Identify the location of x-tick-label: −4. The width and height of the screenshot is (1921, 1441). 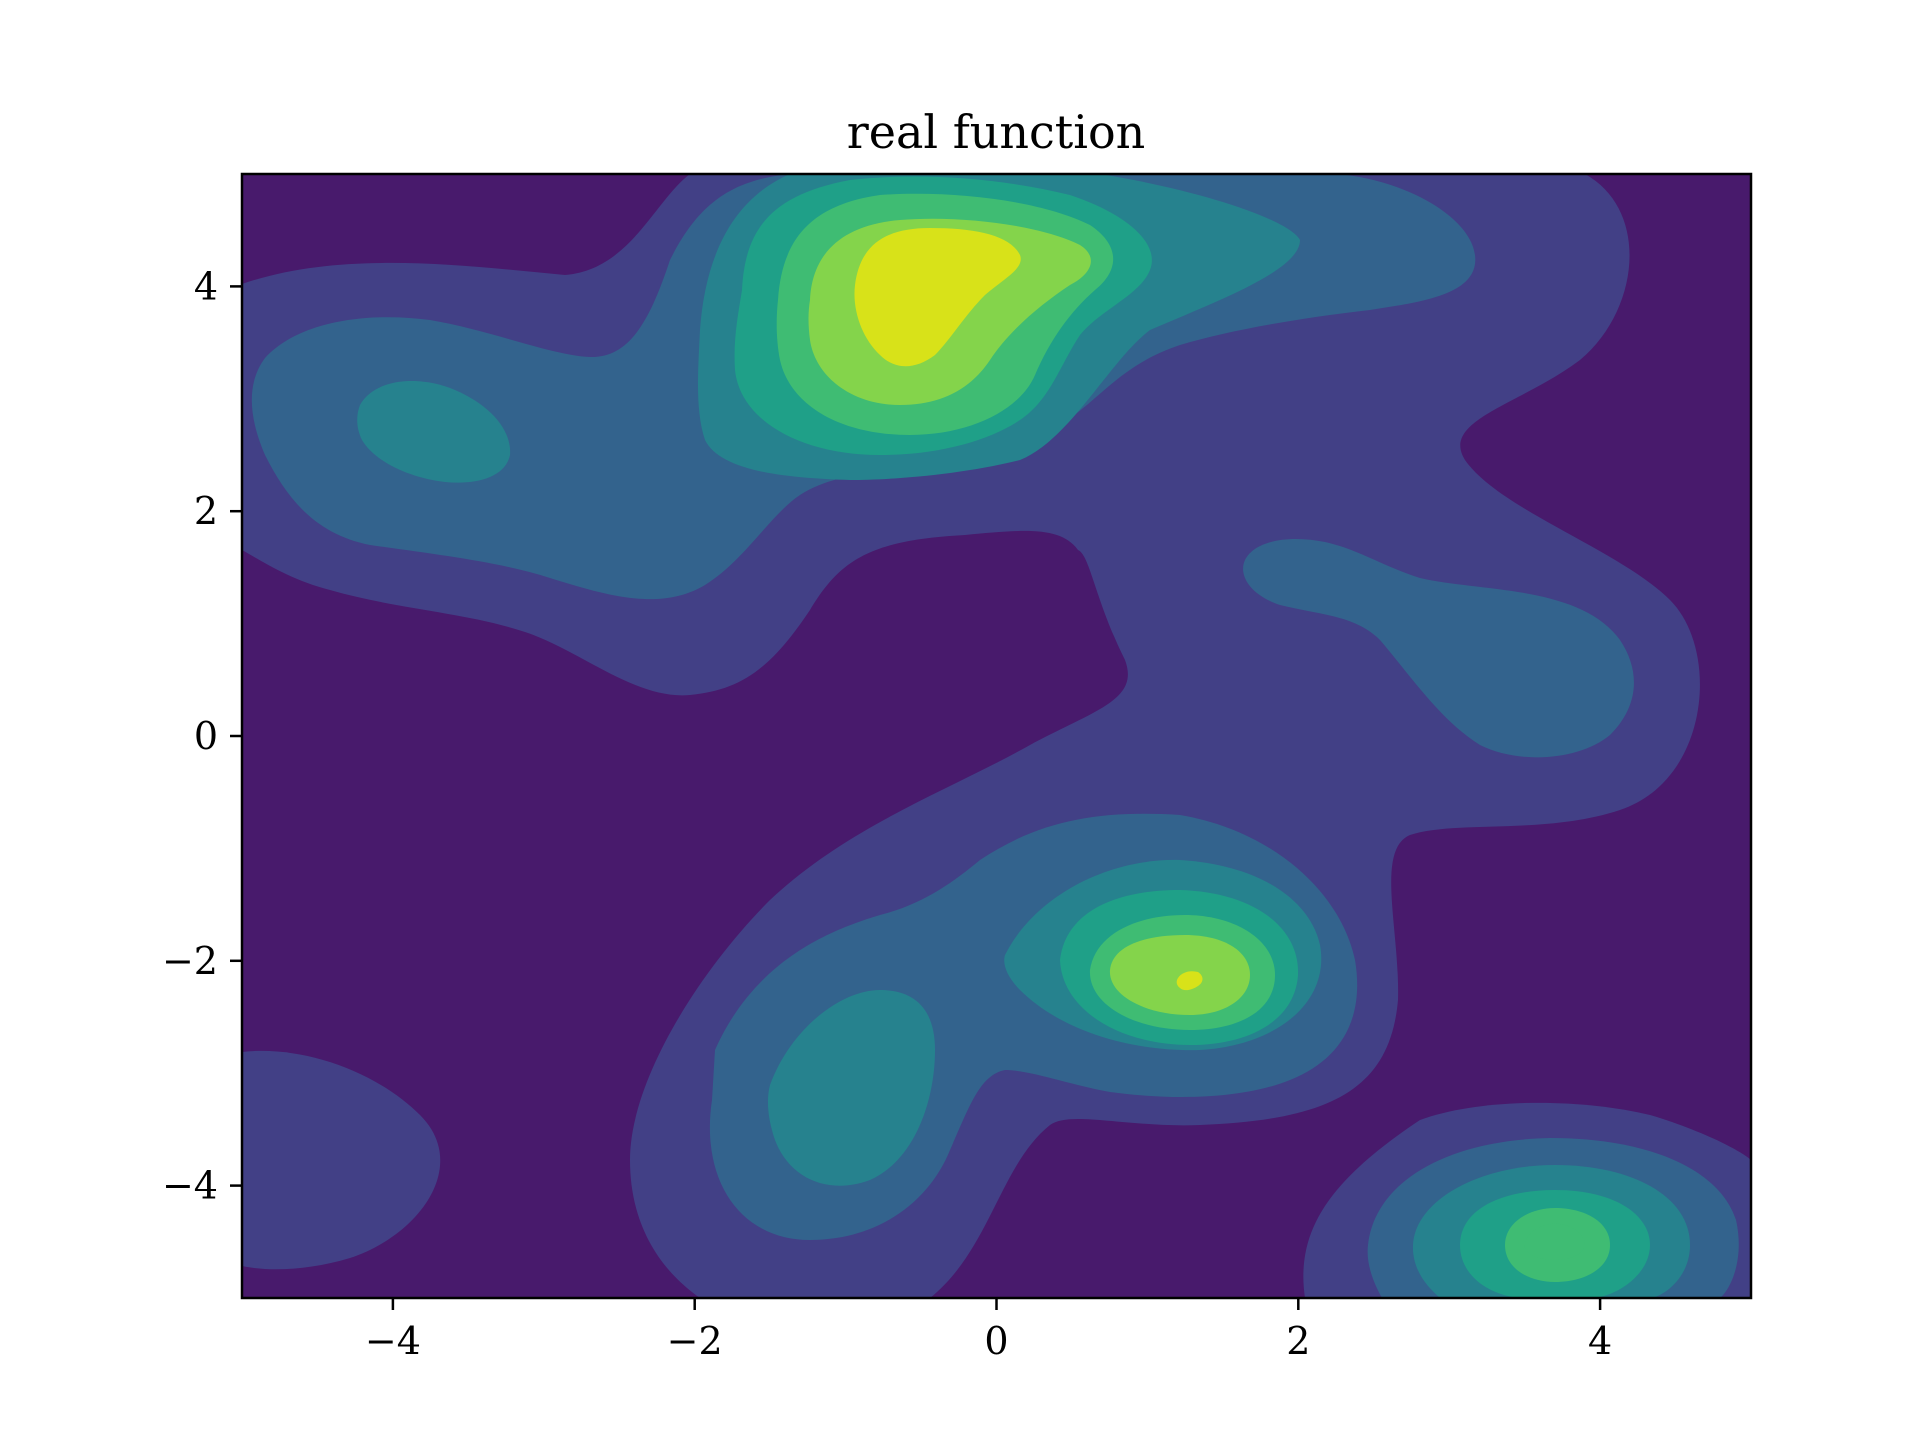
(393, 1341).